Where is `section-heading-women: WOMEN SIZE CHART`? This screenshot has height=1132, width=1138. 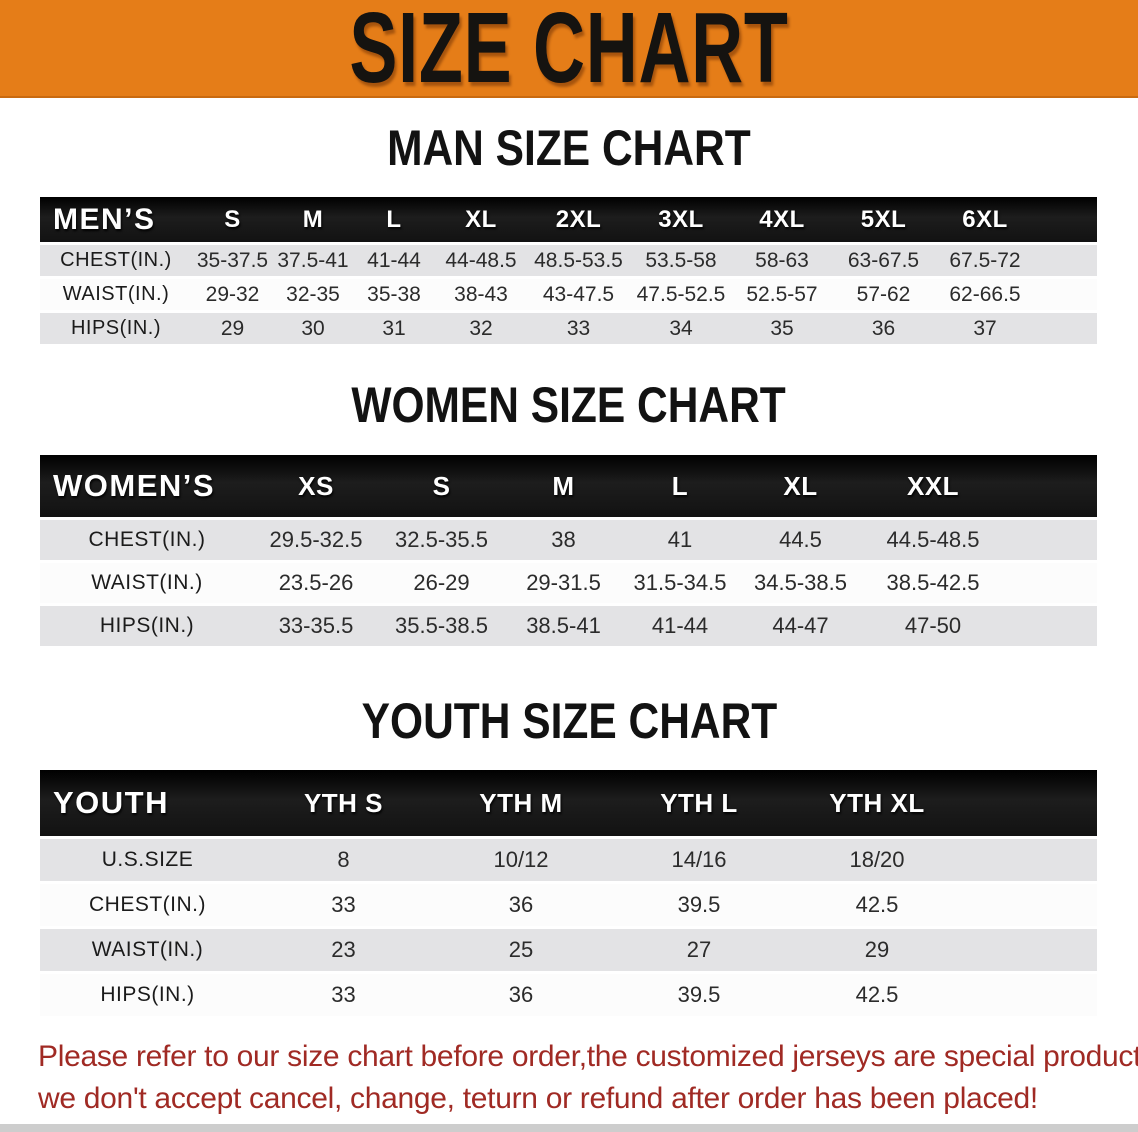 section-heading-women: WOMEN SIZE CHART is located at coordinates (569, 405).